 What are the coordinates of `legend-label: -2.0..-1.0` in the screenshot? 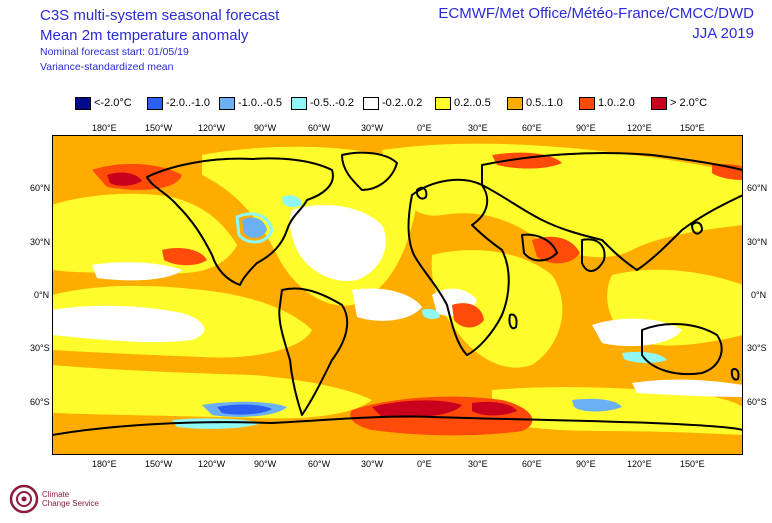 It's located at (188, 103).